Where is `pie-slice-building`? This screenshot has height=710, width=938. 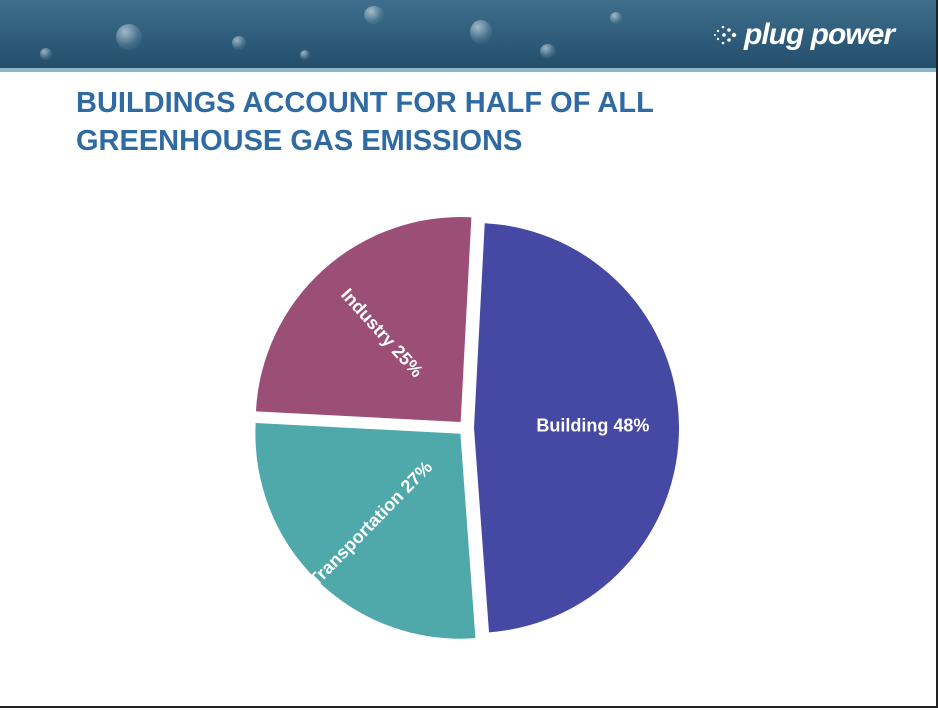 pie-slice-building is located at coordinates (576, 428).